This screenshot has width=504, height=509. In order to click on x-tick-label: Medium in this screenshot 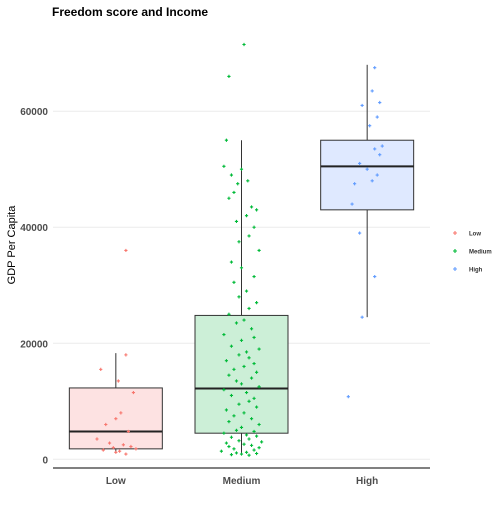, I will do `click(242, 481)`.